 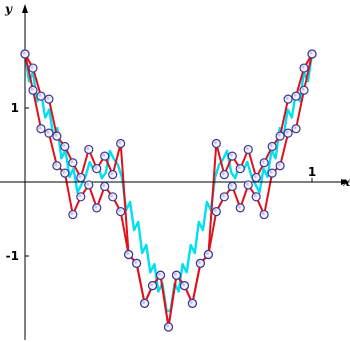 I want to click on x-axis-label: x, so click(x=346, y=182).